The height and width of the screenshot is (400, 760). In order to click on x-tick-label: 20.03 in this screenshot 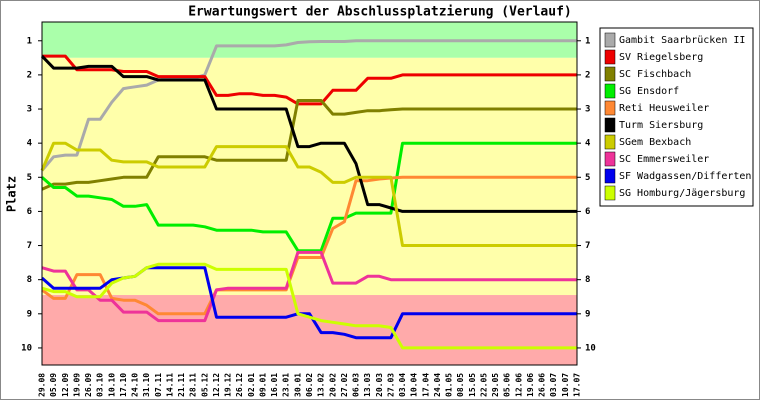, I will do `click(379, 385)`.